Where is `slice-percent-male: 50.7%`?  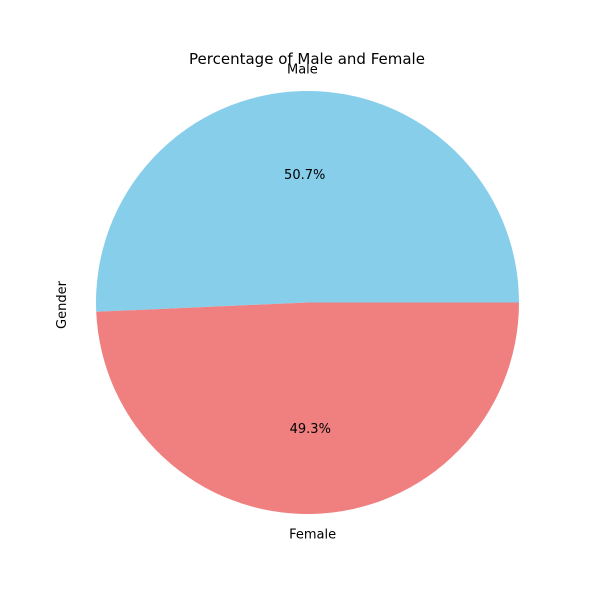
slice-percent-male: 50.7% is located at coordinates (304, 175).